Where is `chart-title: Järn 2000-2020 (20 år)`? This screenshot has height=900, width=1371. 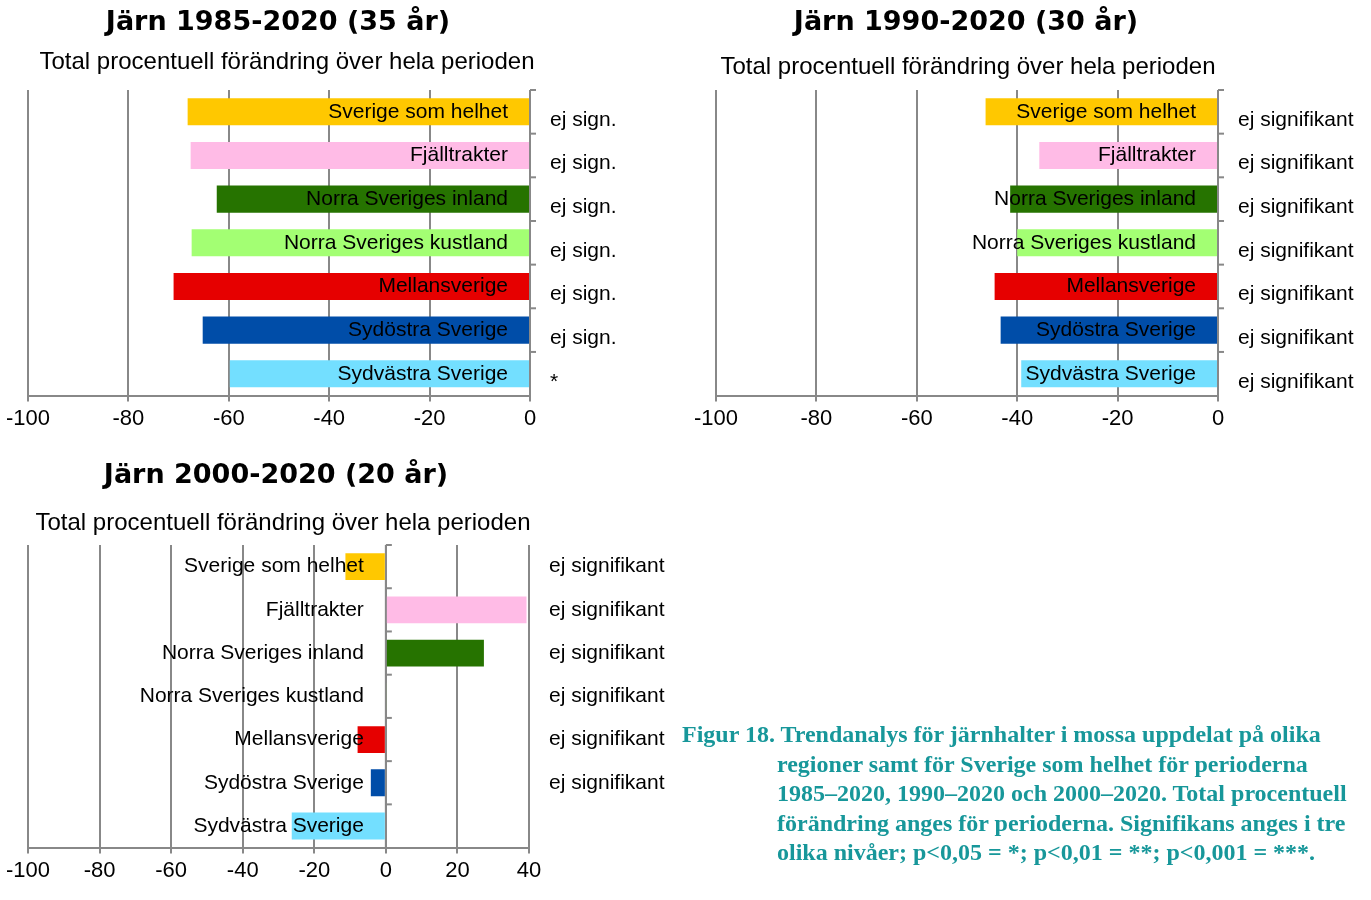
chart-title: Järn 2000-2020 (20 år) is located at coordinates (275, 473).